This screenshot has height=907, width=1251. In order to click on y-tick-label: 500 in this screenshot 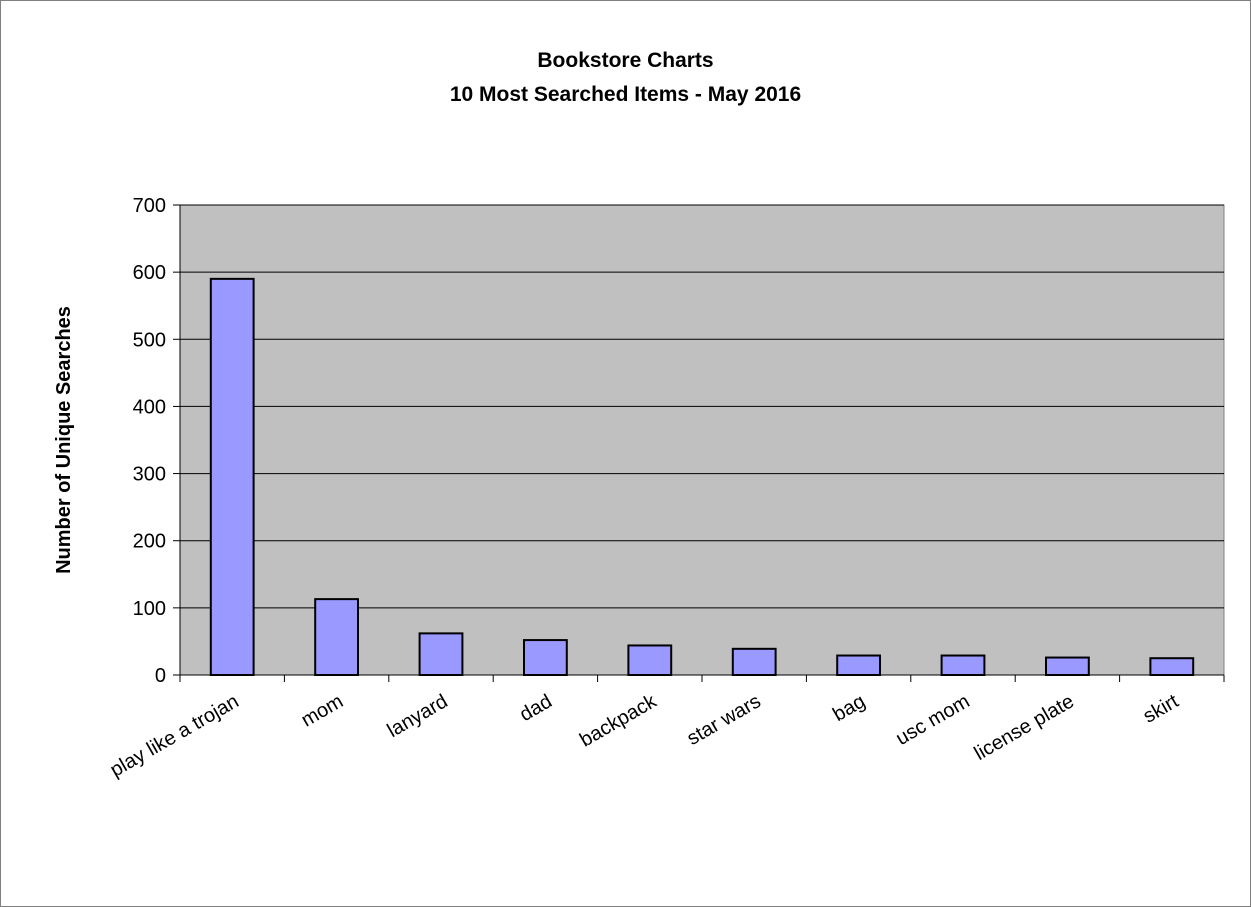, I will do `click(149, 340)`.